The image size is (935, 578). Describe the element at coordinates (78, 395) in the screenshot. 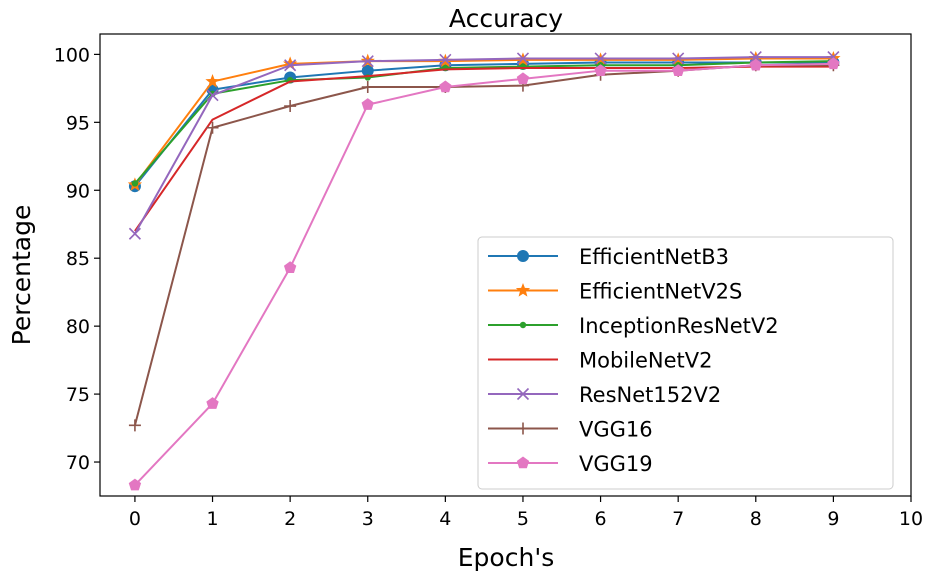

I see `y-tick-label: 75` at that location.